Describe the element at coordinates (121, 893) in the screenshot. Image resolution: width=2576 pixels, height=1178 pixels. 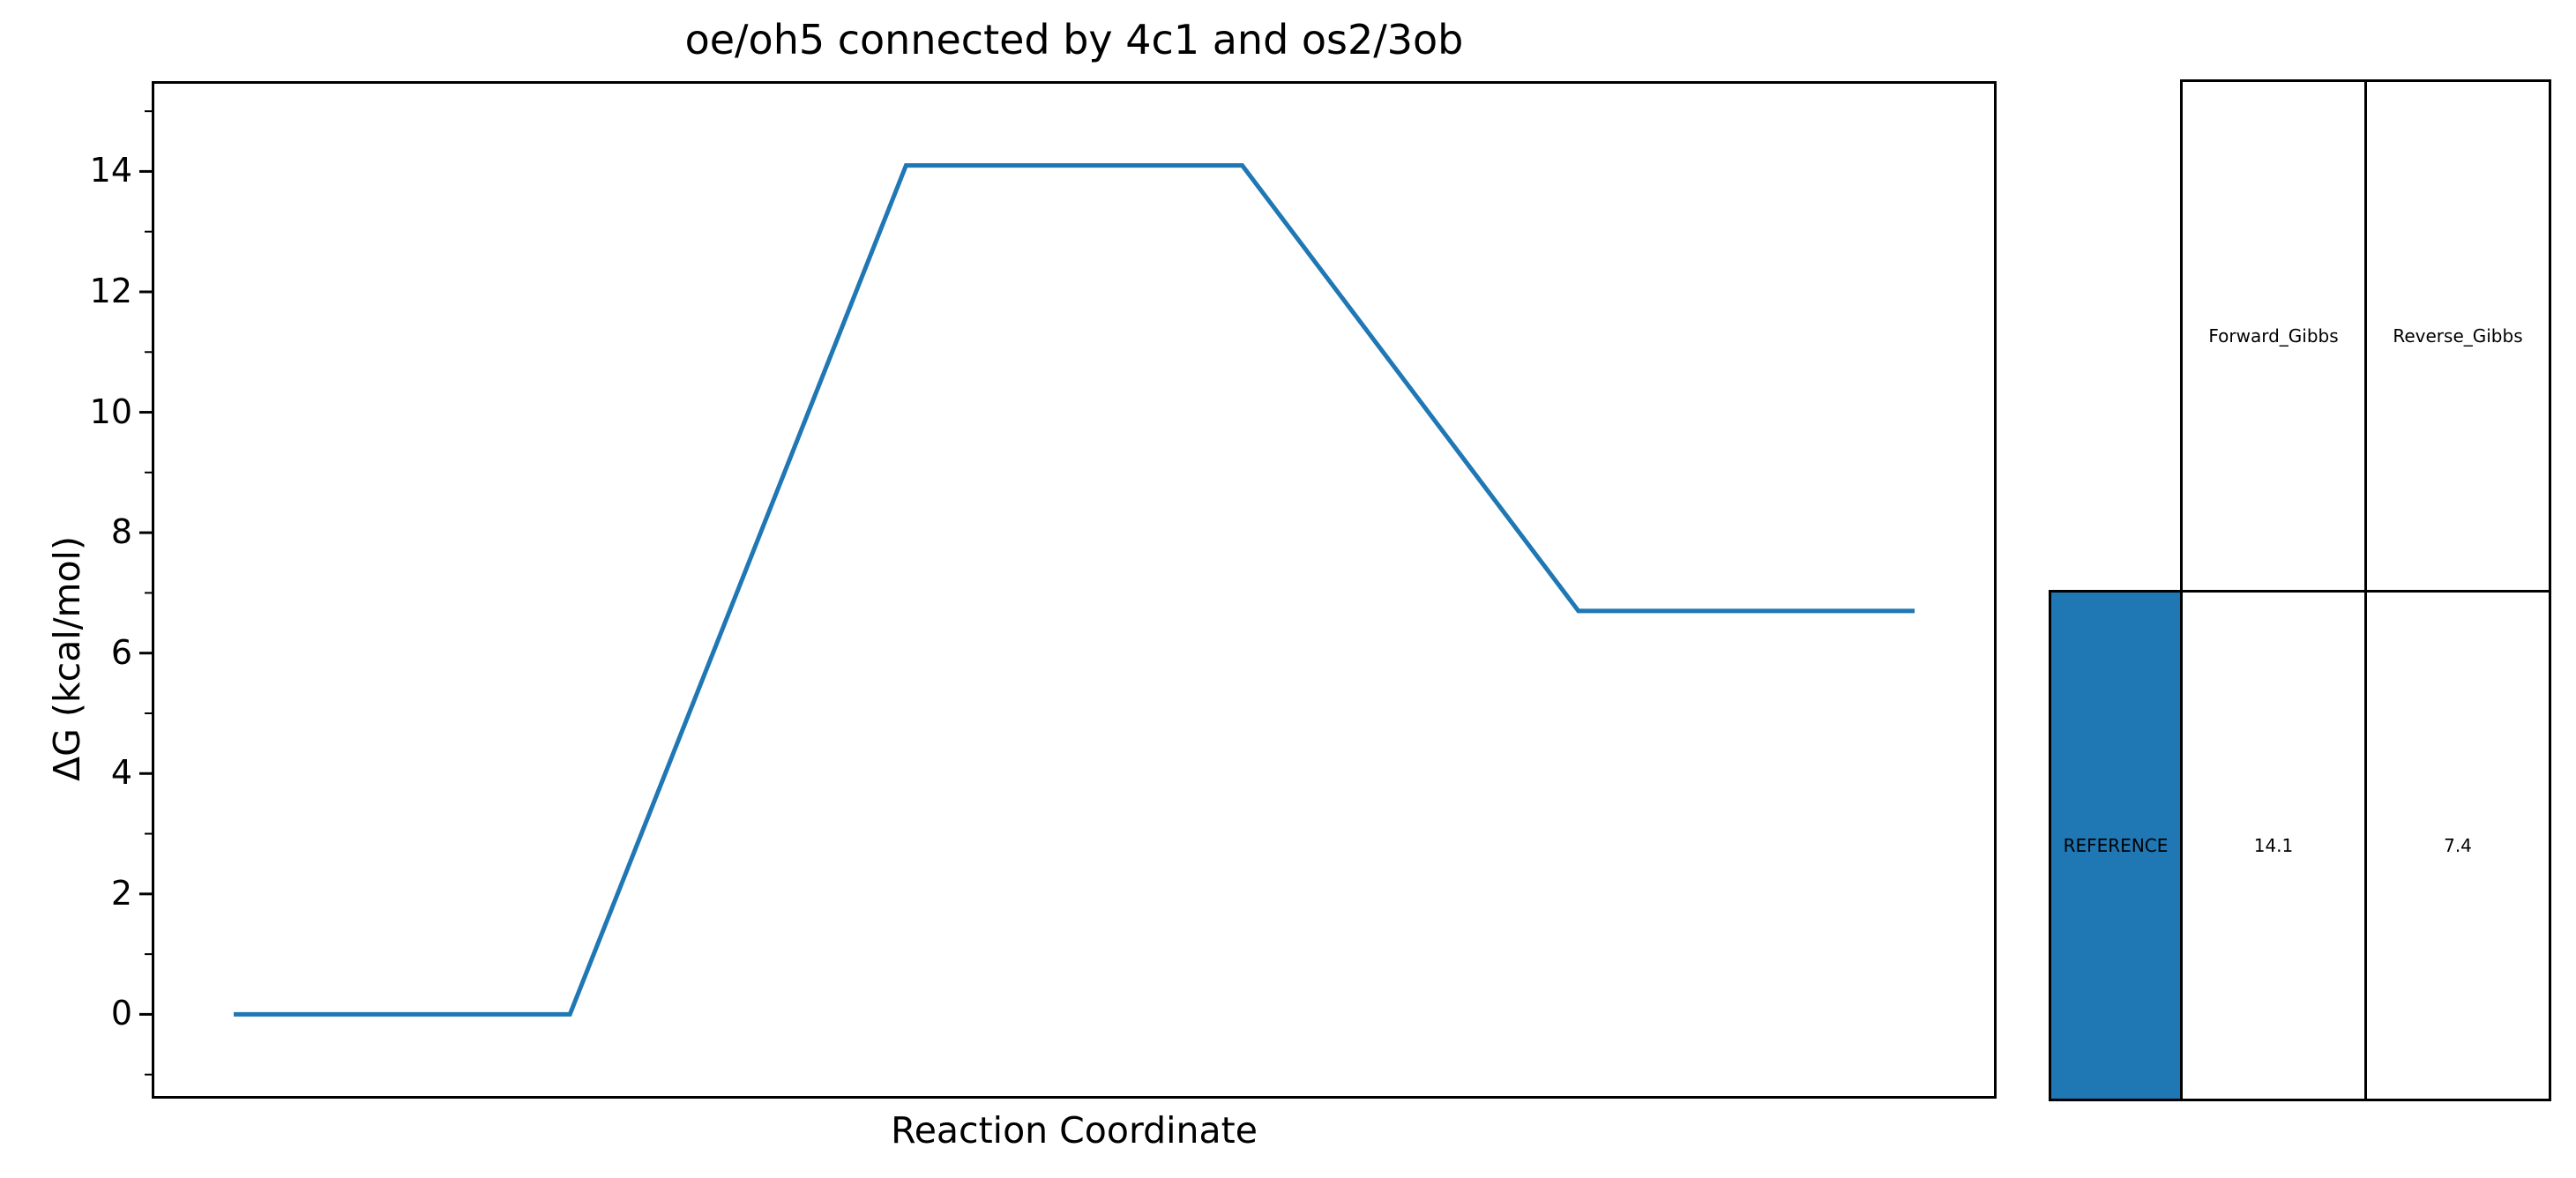
I see `y-tick-label: 2` at that location.